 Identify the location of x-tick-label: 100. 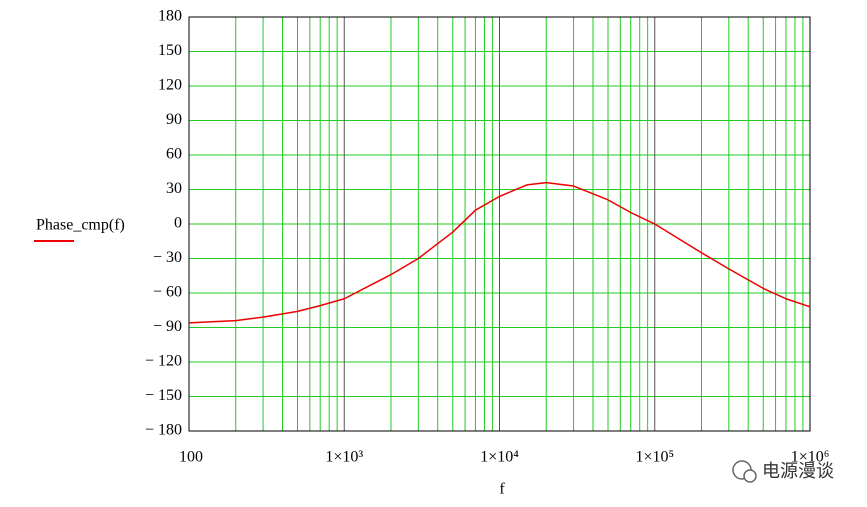
(191, 457).